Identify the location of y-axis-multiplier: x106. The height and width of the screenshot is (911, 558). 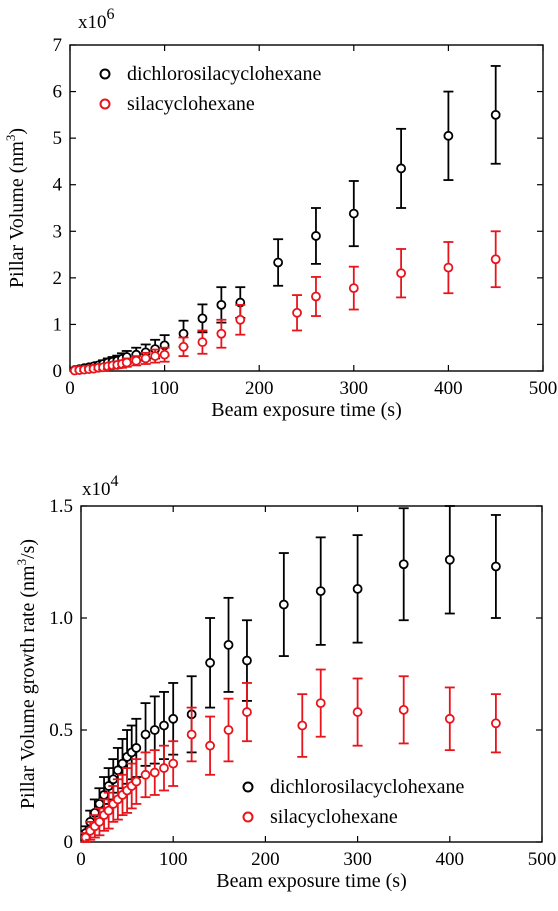
(96, 19).